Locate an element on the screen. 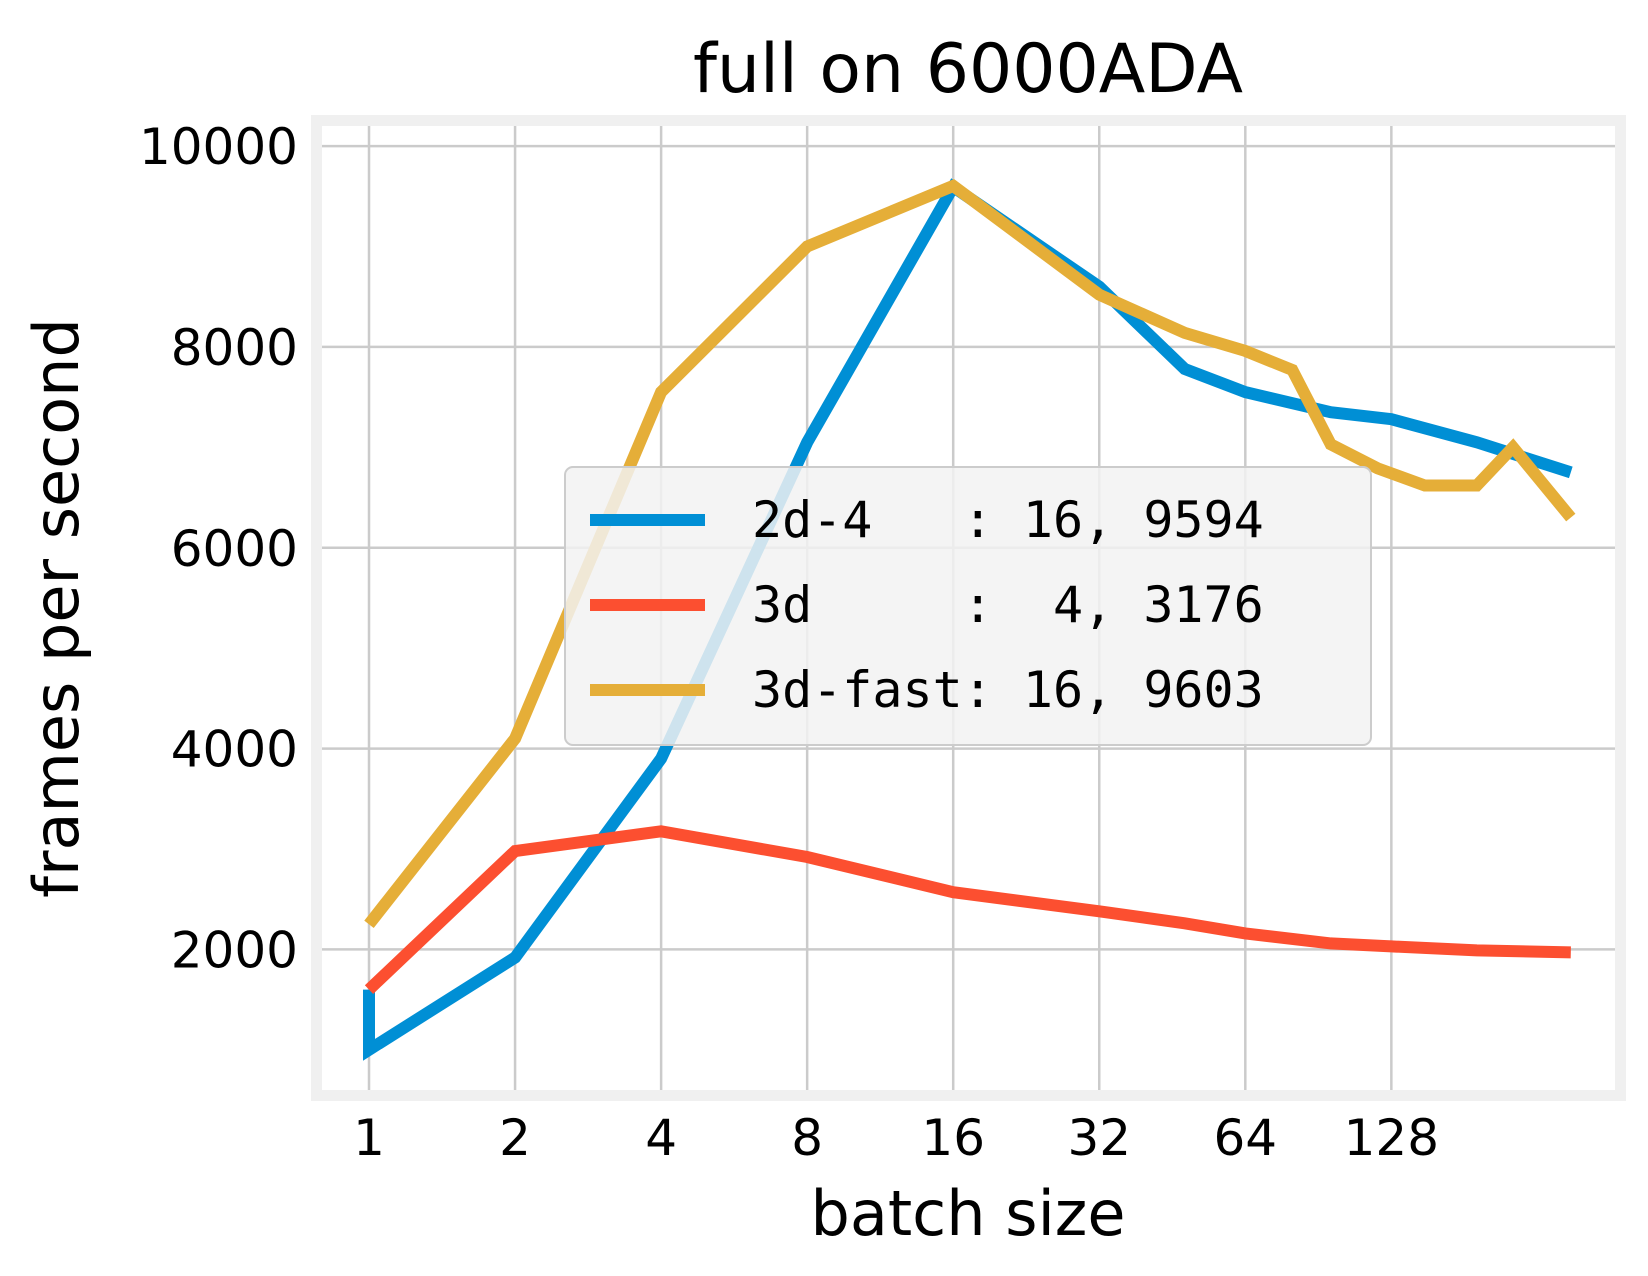  y-tick-label-1: 4000 is located at coordinates (234, 750).